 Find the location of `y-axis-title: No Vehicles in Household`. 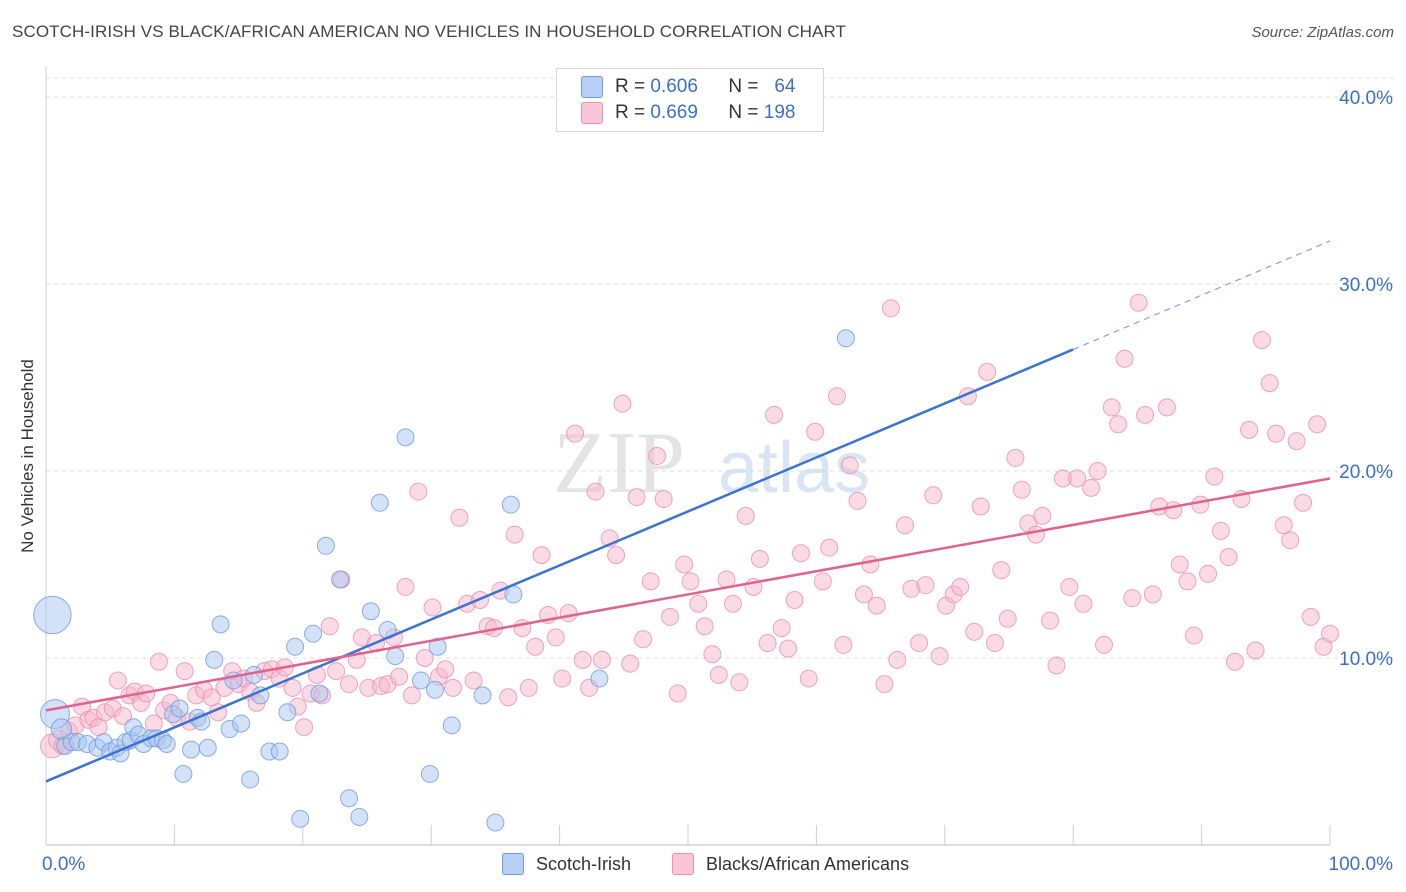

y-axis-title: No Vehicles in Household is located at coordinates (27, 456).